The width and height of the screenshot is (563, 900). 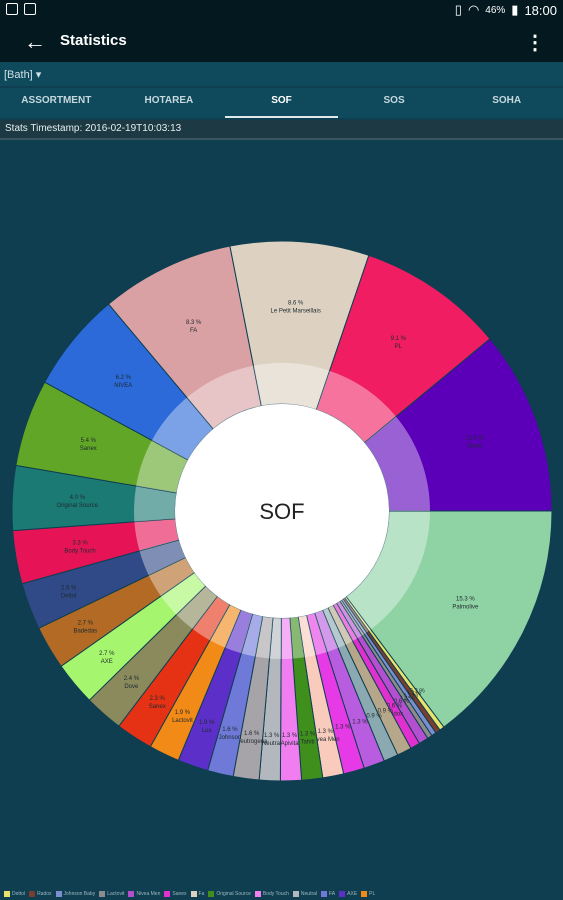 What do you see at coordinates (233, 894) in the screenshot?
I see `legend-label: Original Source` at bounding box center [233, 894].